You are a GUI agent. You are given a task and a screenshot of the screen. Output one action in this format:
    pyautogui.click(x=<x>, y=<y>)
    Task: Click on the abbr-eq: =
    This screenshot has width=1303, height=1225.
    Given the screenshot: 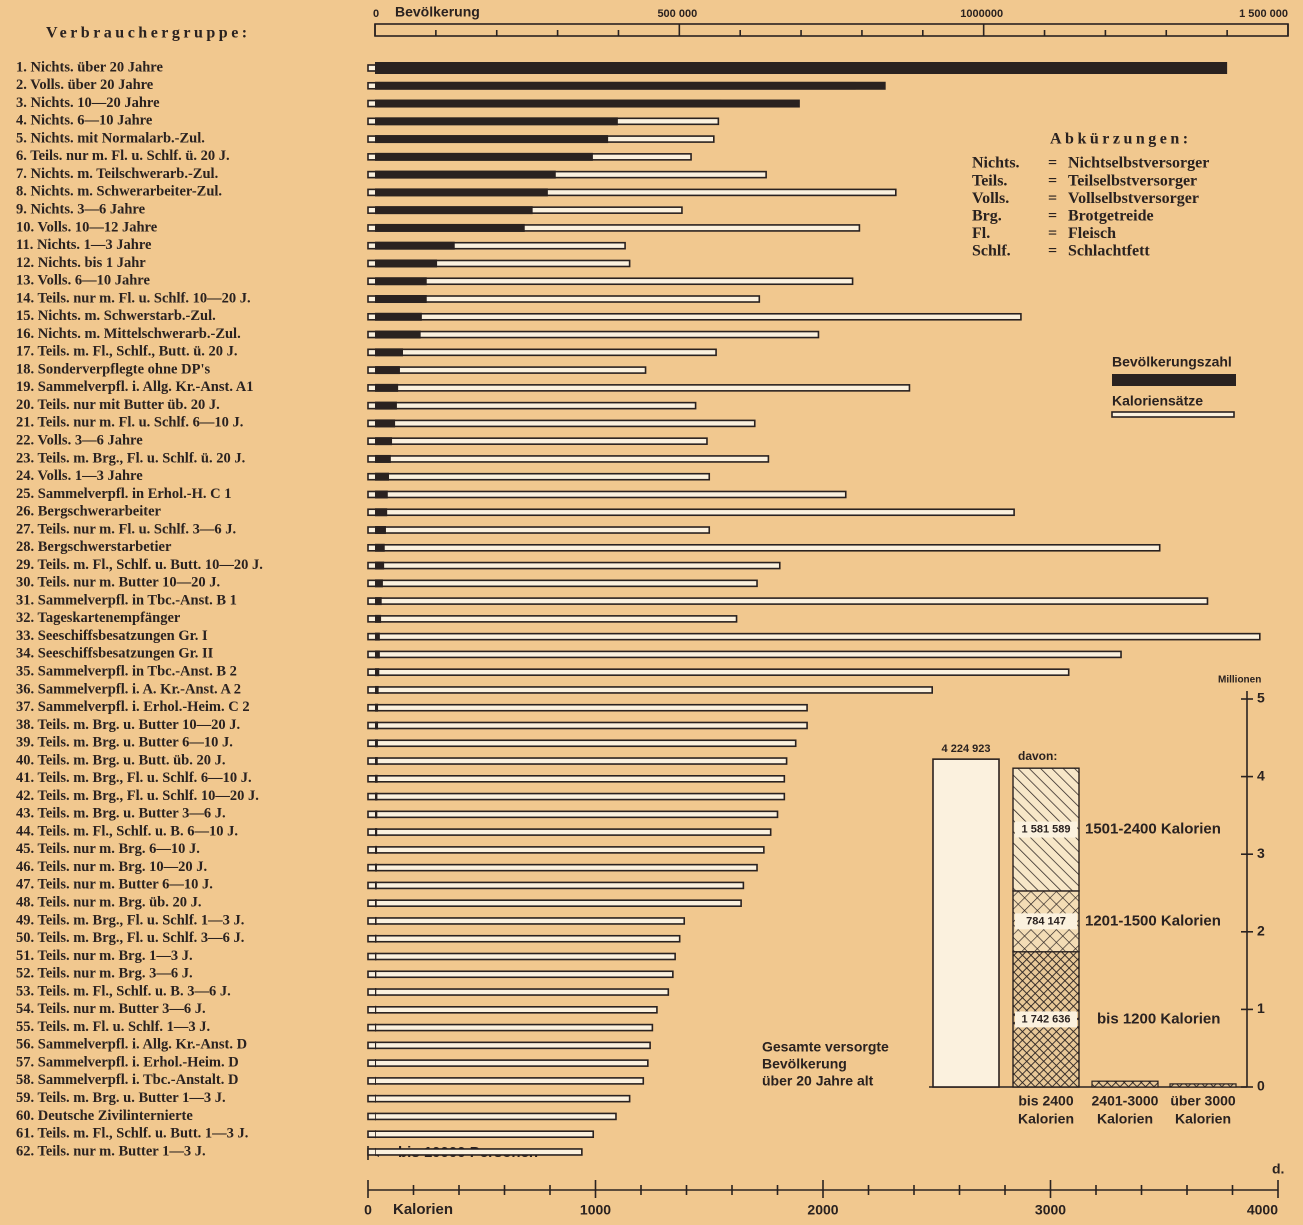 What is the action you would take?
    pyautogui.click(x=1052, y=180)
    